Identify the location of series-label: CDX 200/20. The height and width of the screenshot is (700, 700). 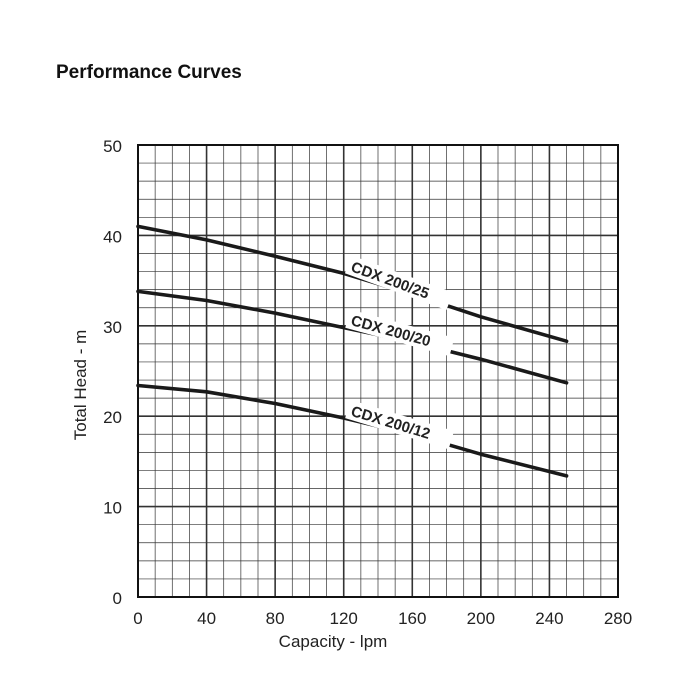
(390, 331).